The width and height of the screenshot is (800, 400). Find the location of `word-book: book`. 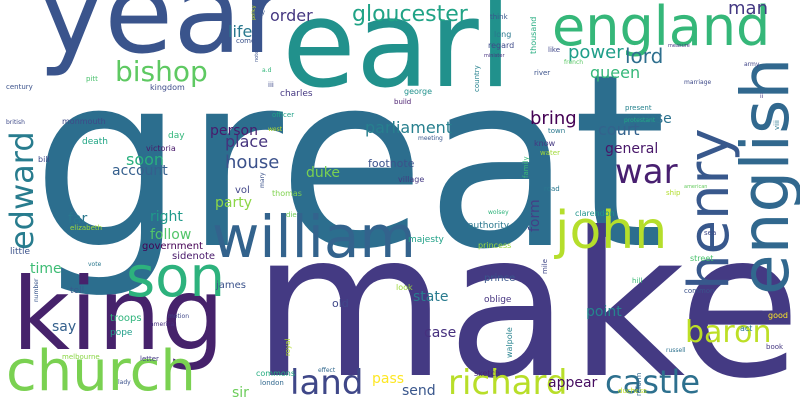

word-book: book is located at coordinates (775, 347).